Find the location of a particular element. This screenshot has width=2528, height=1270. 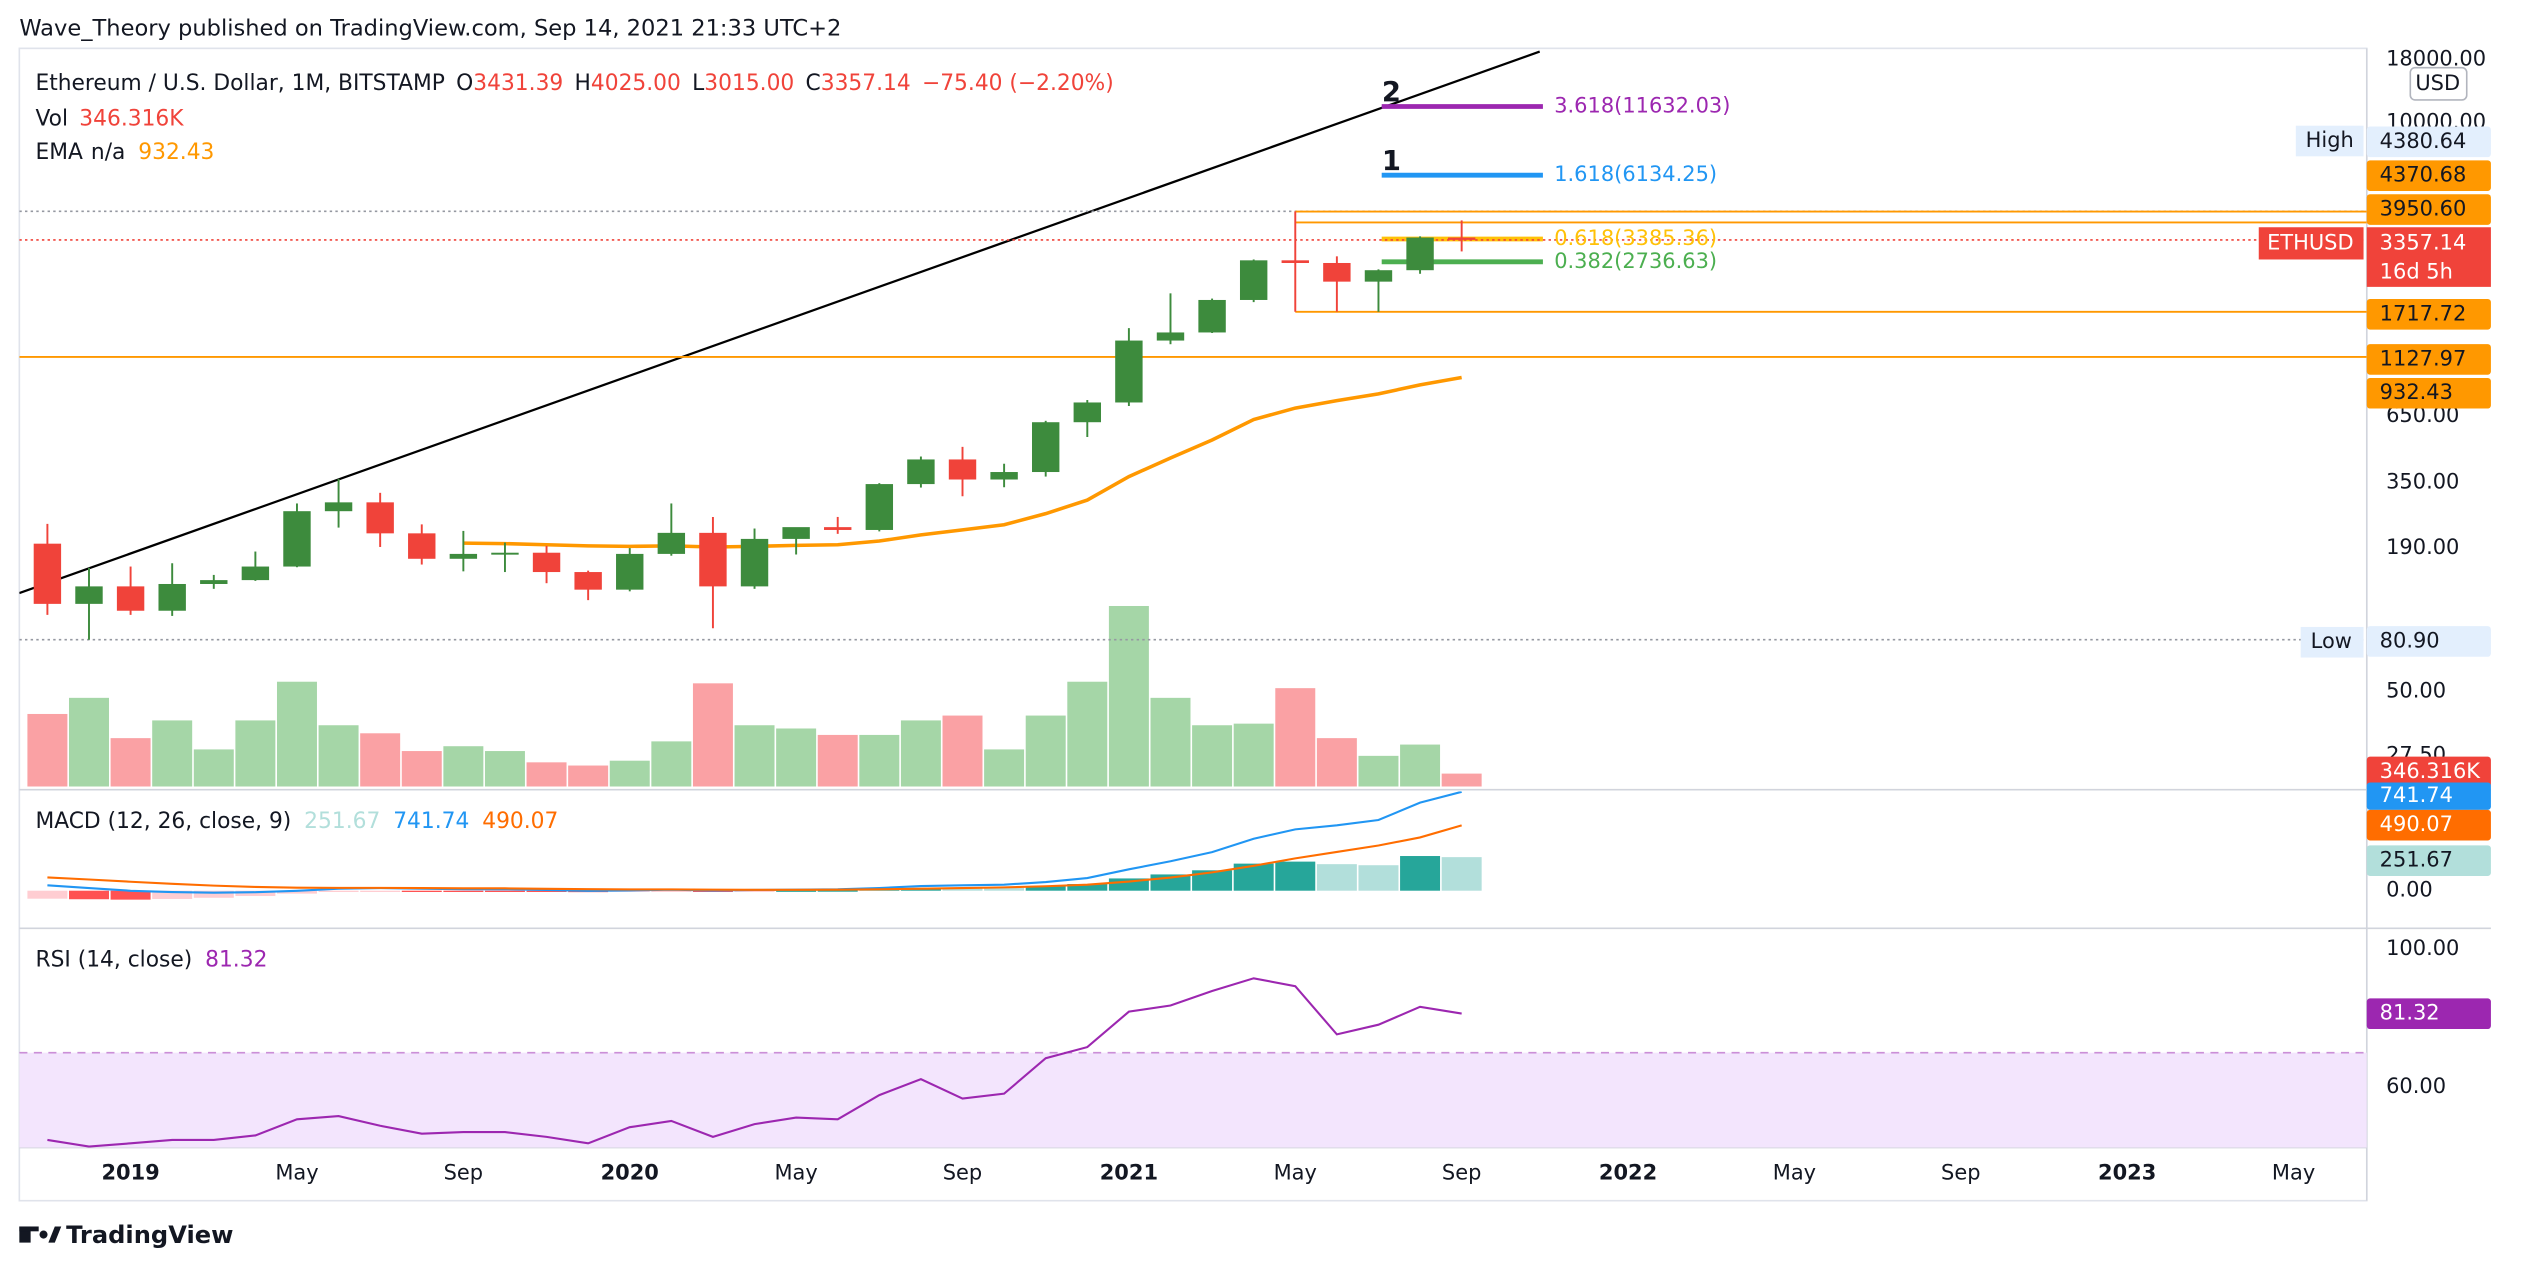

legend-item: RSI (14, close) is located at coordinates (113, 960).